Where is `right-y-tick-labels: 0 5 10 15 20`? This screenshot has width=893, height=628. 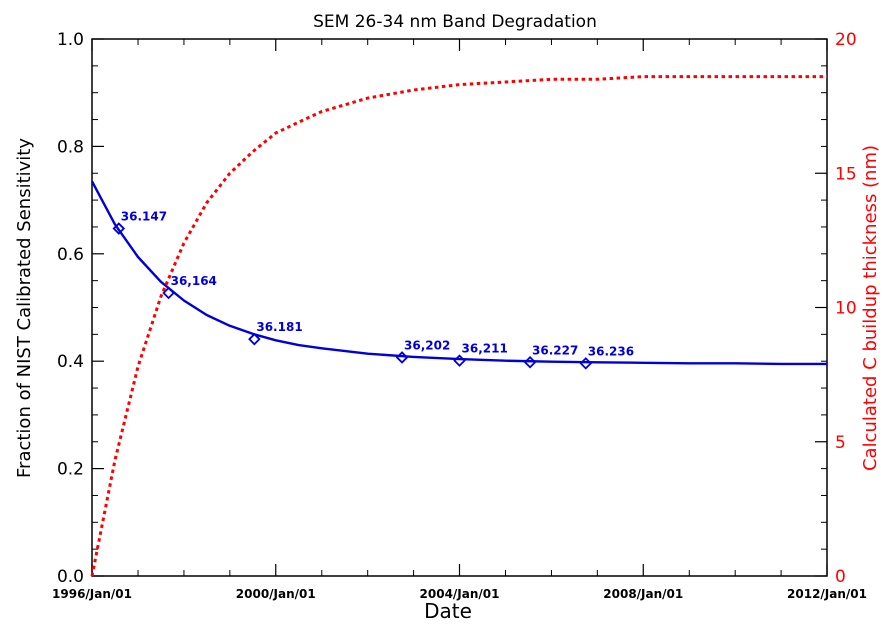 right-y-tick-labels: 0 5 10 15 20 is located at coordinates (846, 308).